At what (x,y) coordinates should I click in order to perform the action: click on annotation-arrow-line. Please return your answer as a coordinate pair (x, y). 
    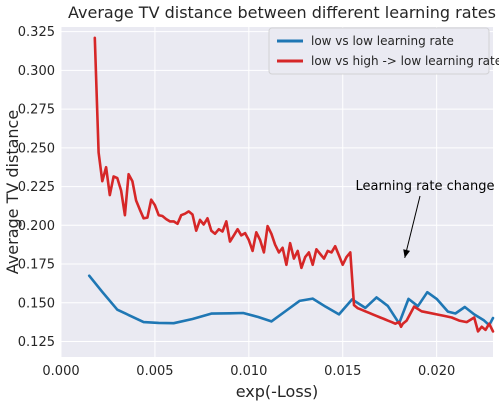
    Looking at the image, I should click on (412, 226).